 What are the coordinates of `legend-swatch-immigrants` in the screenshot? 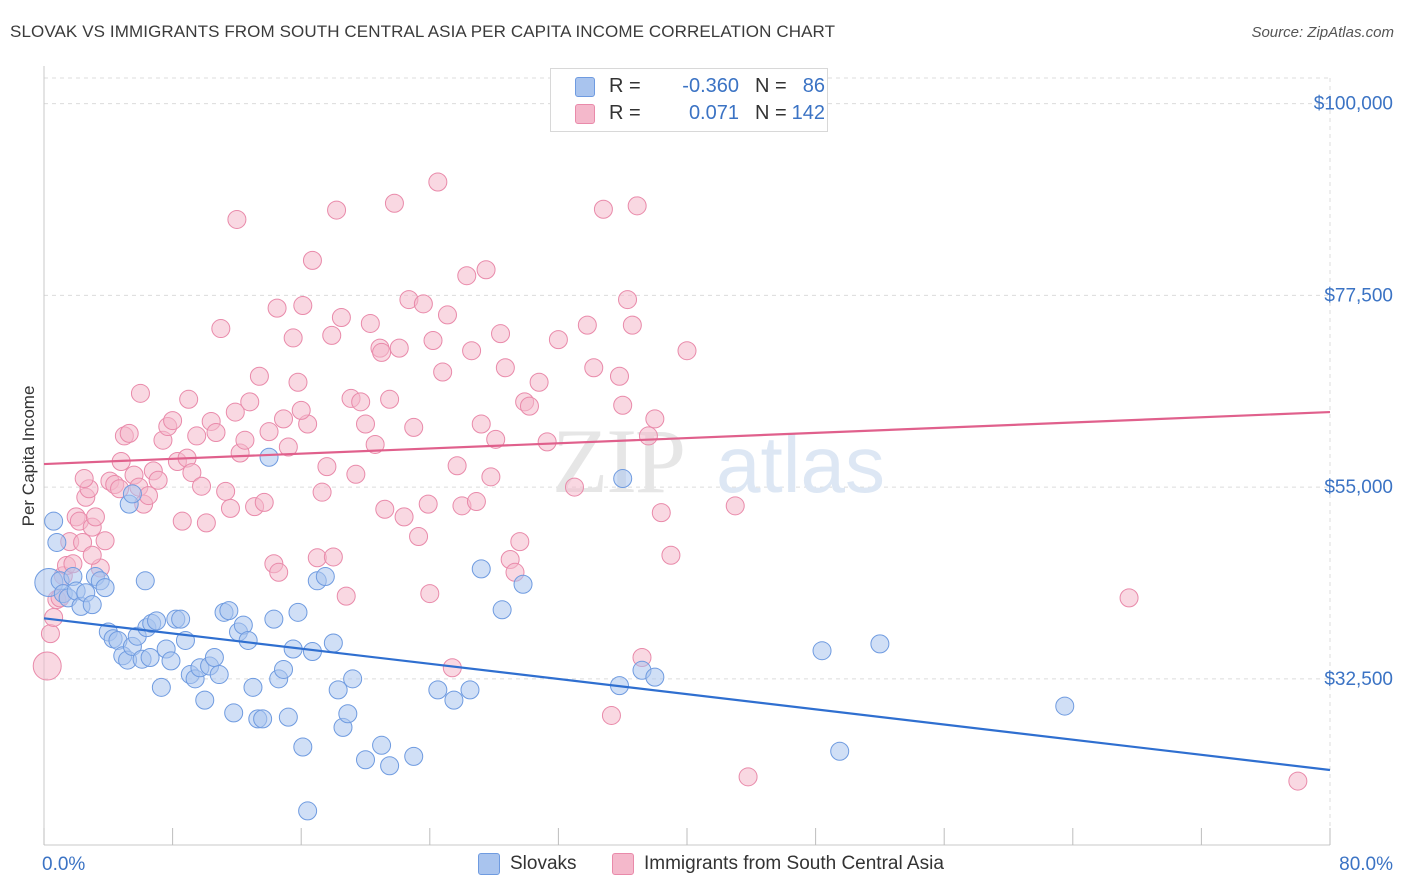 It's located at (623, 864).